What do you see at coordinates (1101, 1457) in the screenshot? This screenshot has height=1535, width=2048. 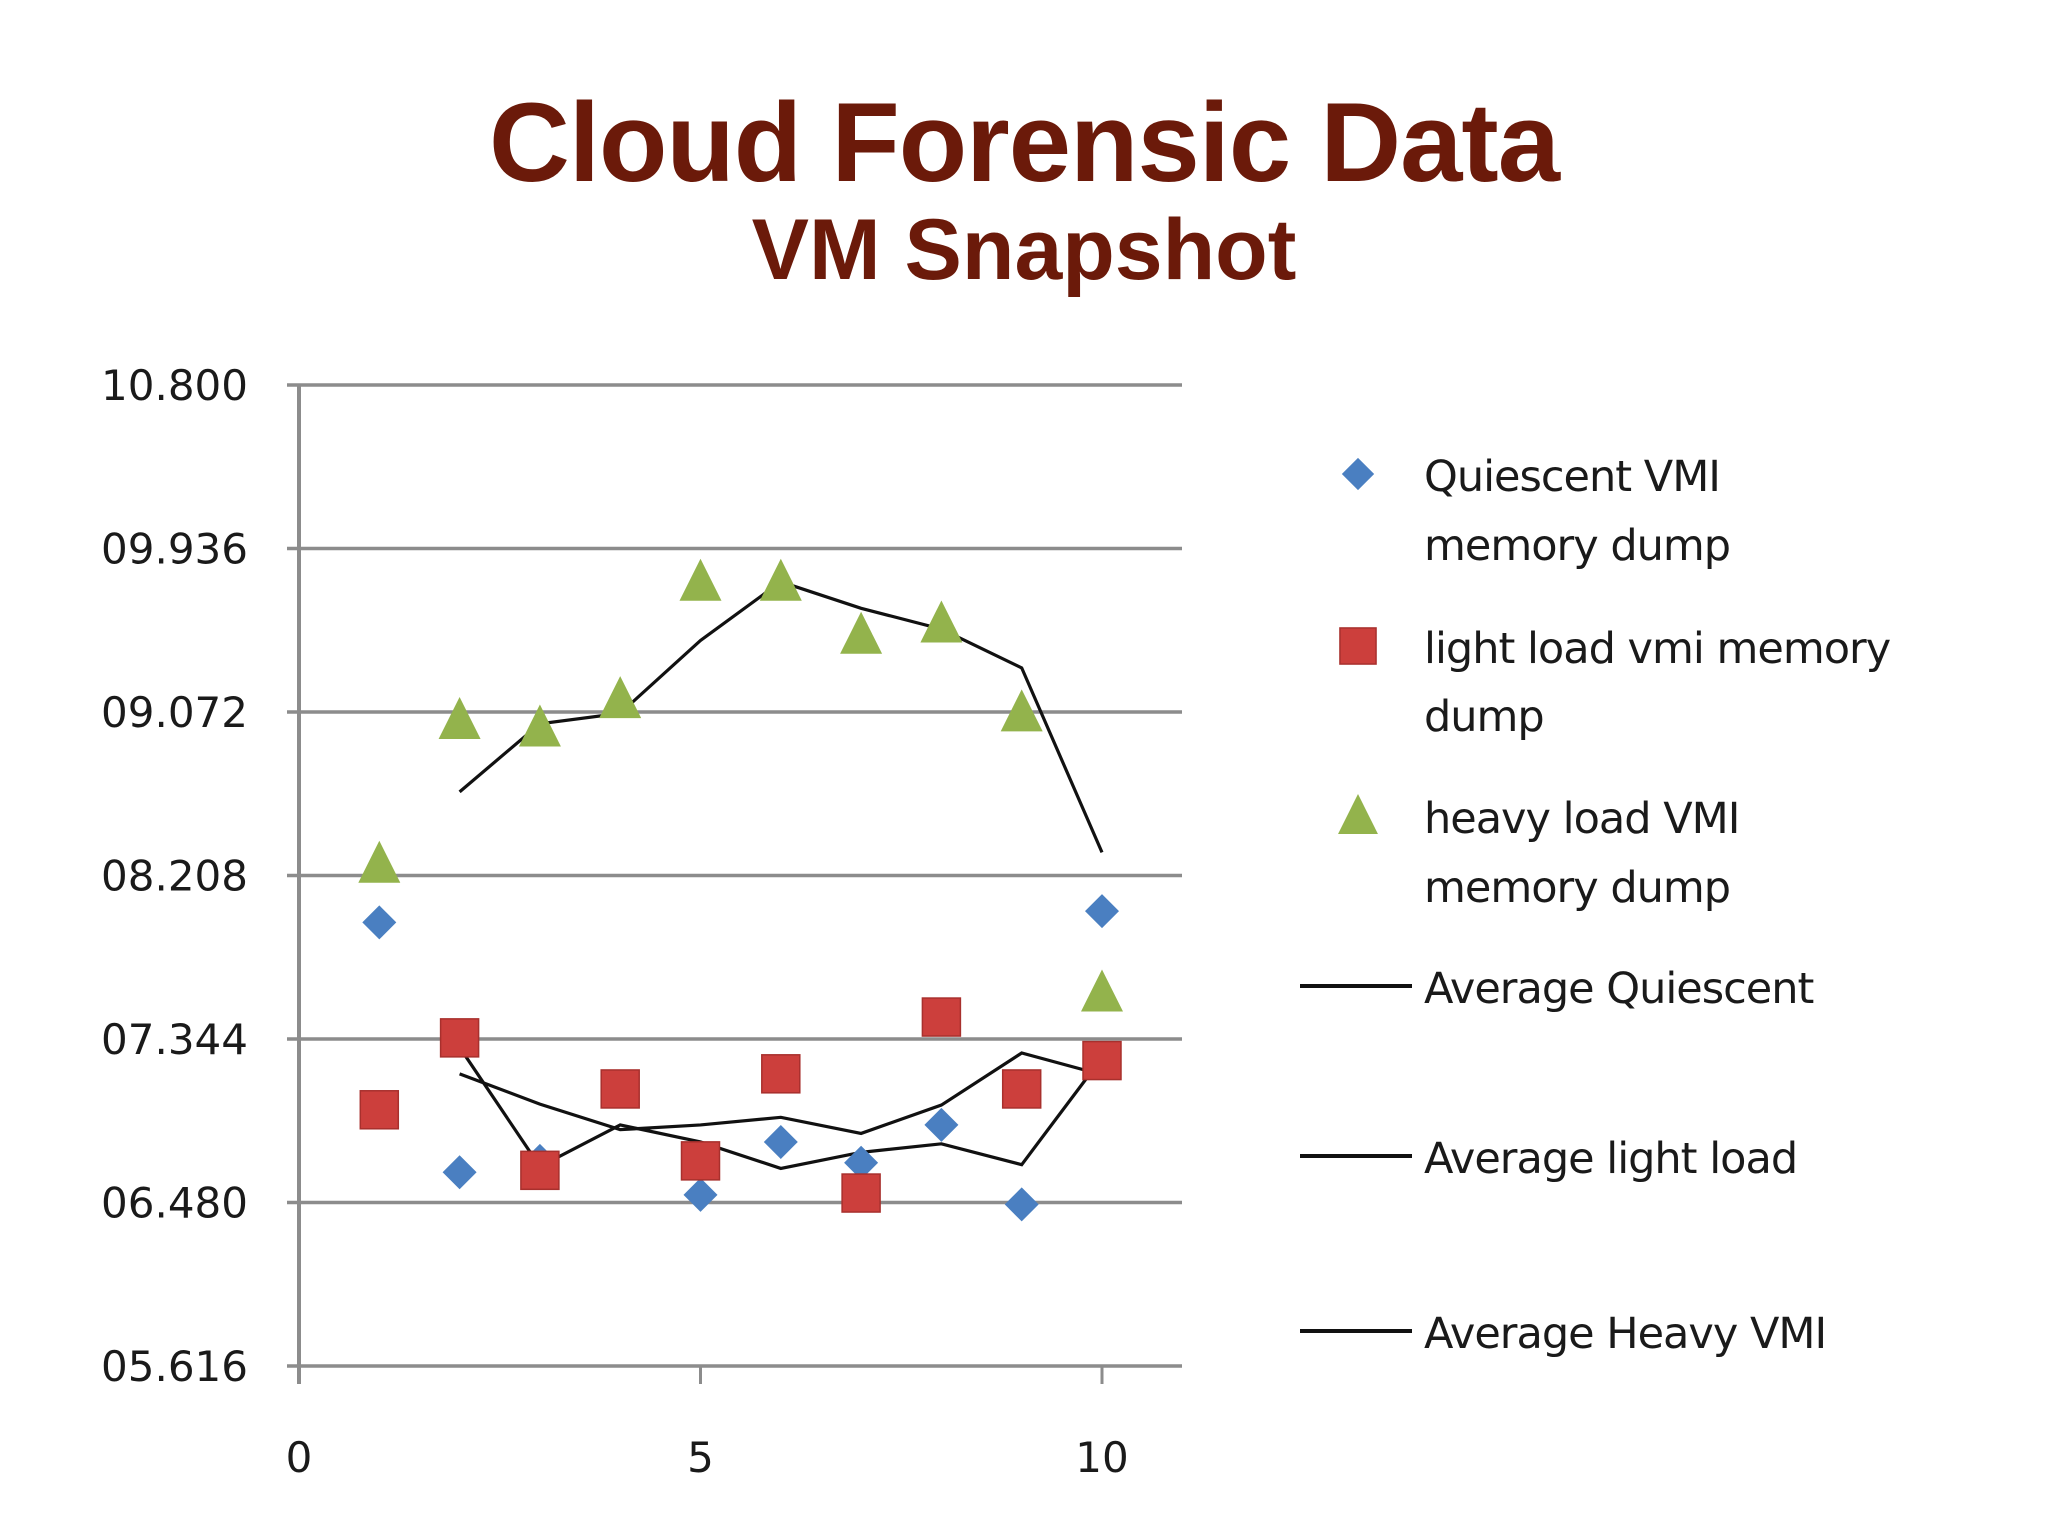 I see `x-tick-label: 10` at bounding box center [1101, 1457].